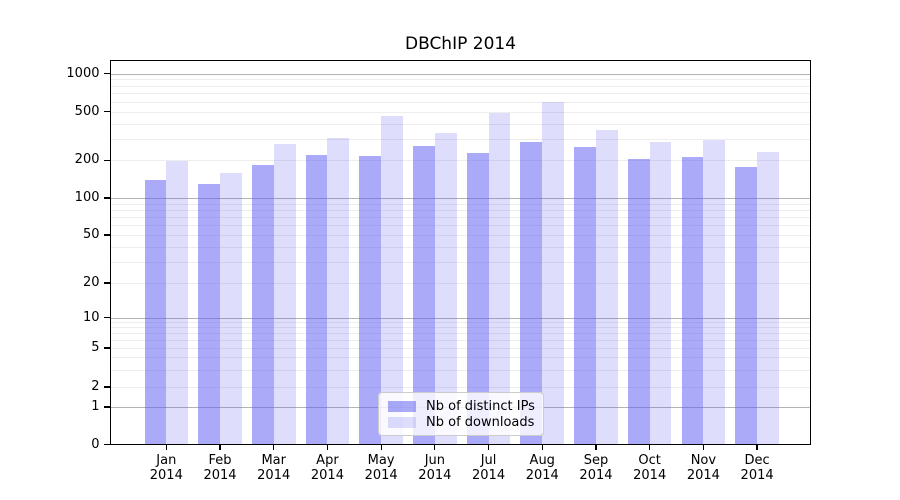 Image resolution: width=900 pixels, height=500 pixels. I want to click on legend-swatch-downloads, so click(402, 422).